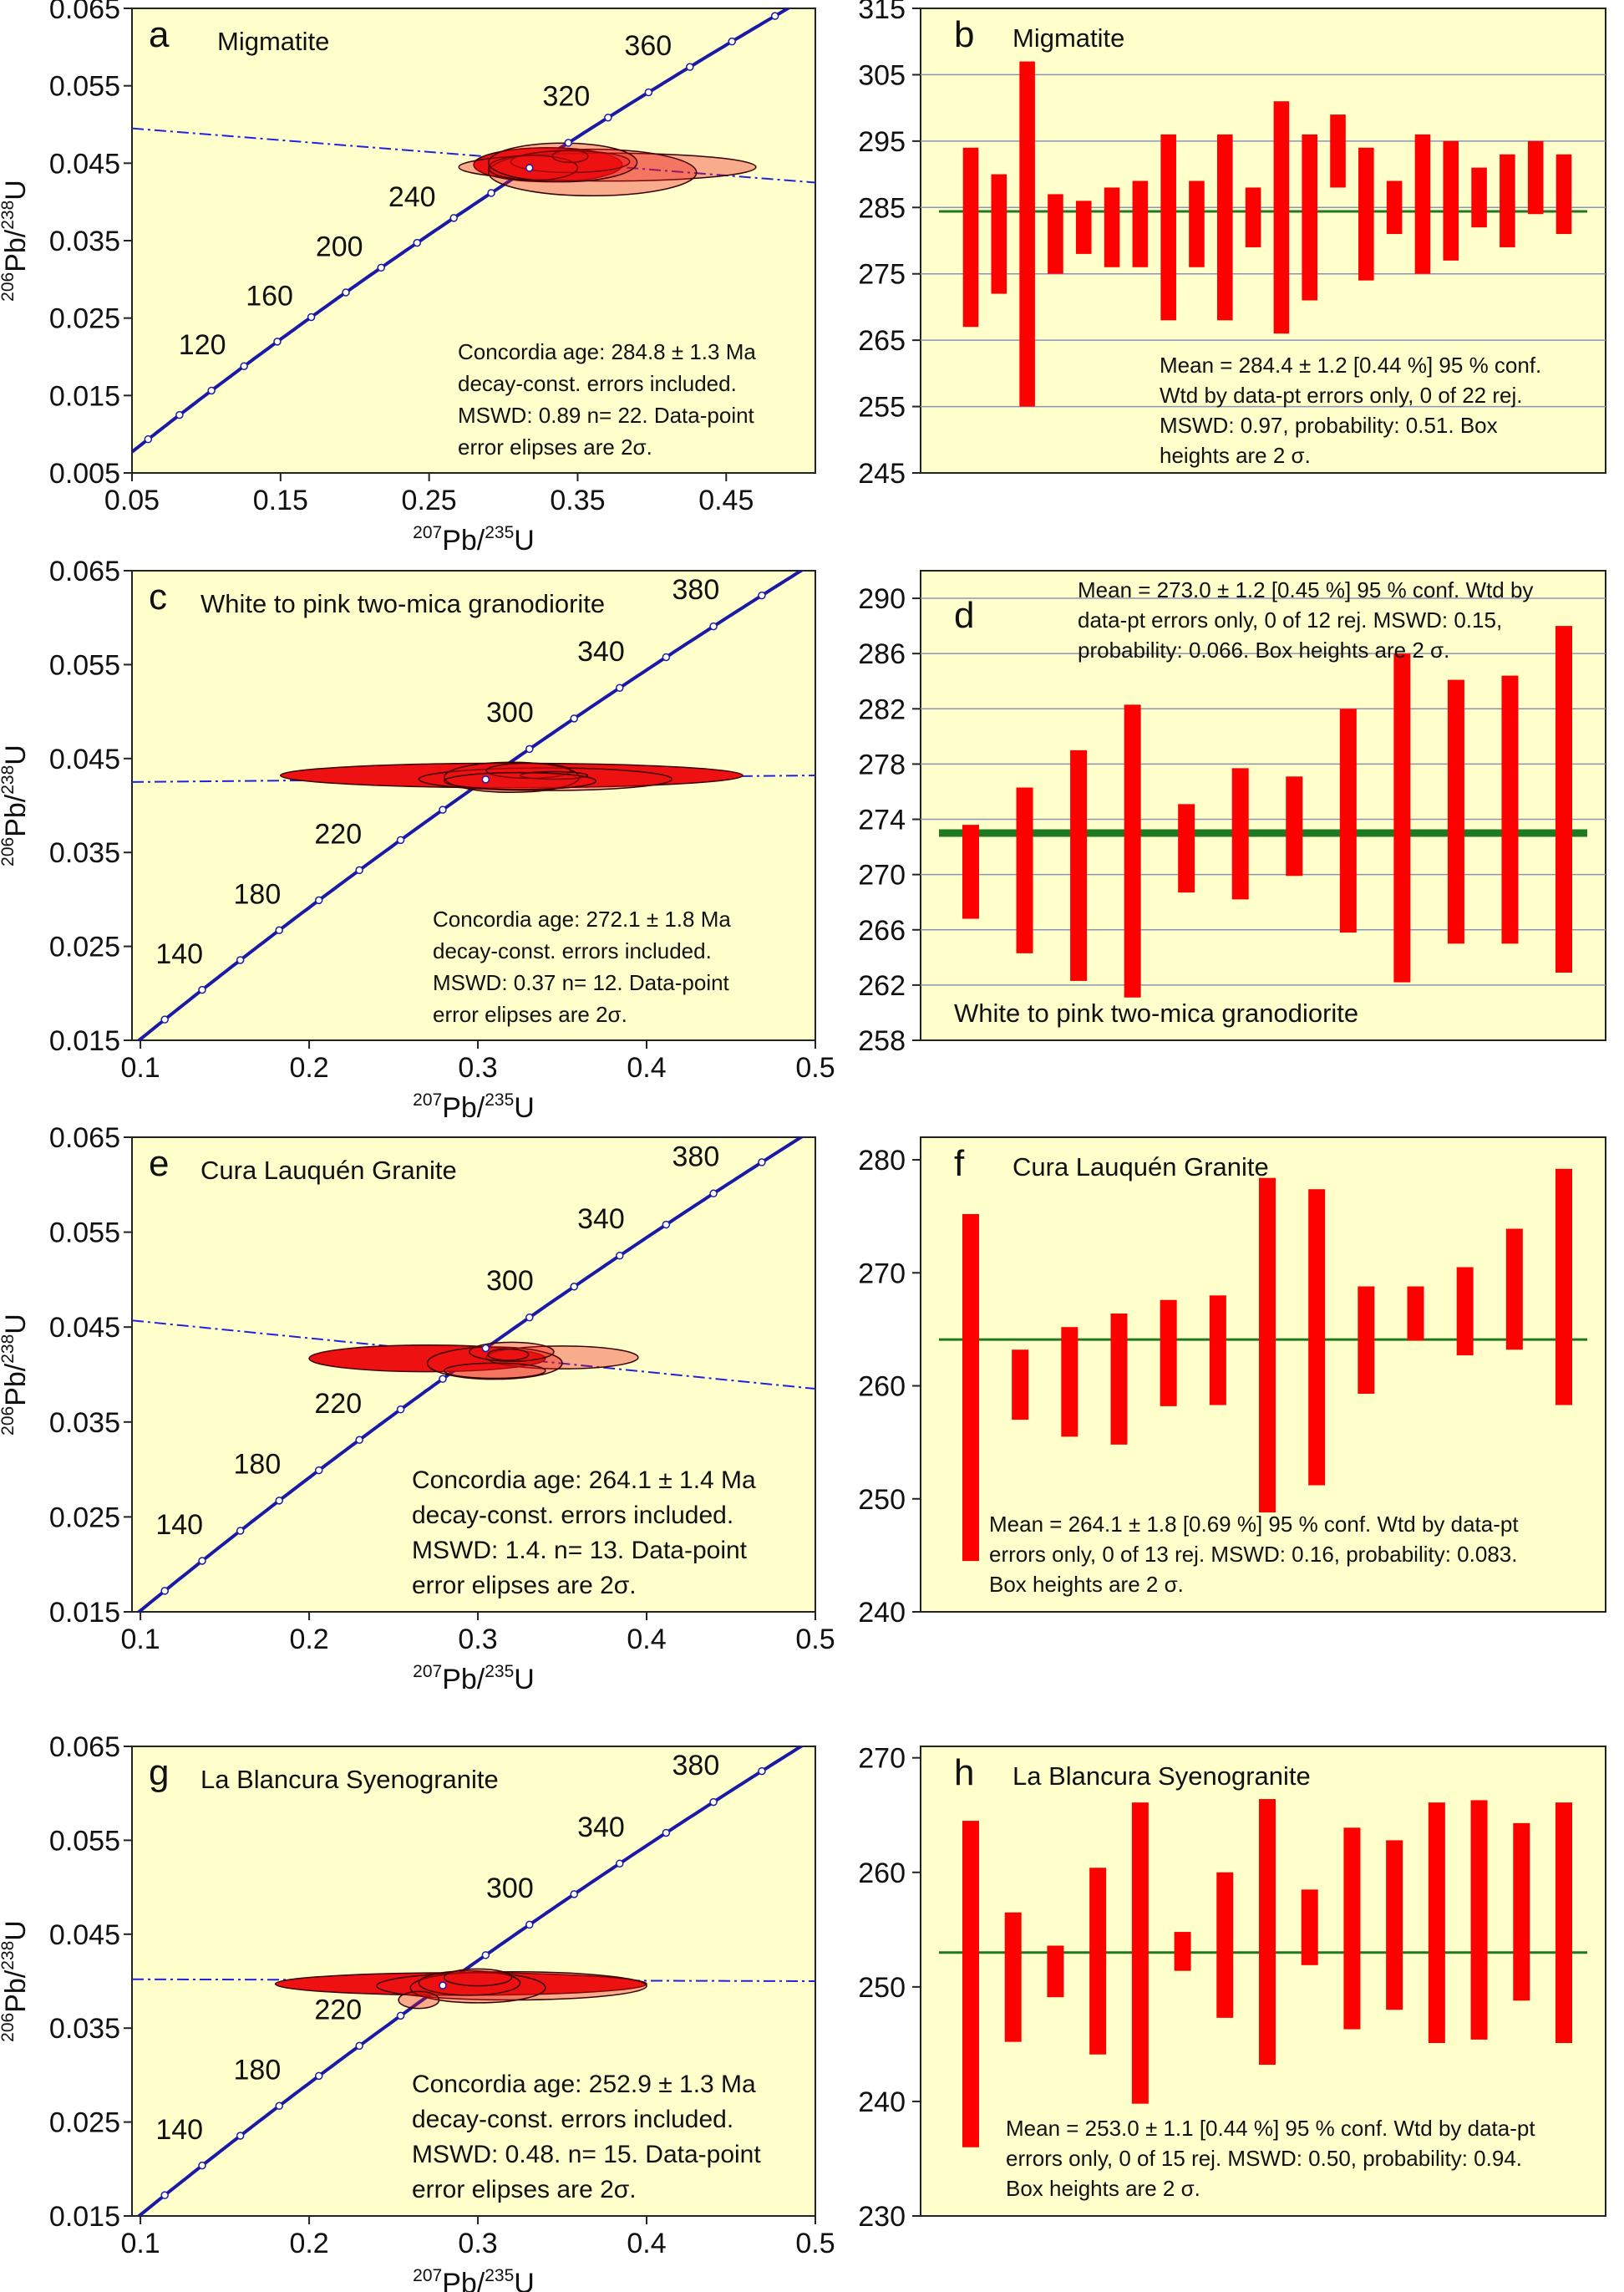  Describe the element at coordinates (696, 1765) in the screenshot. I see `age-label: 380` at that location.